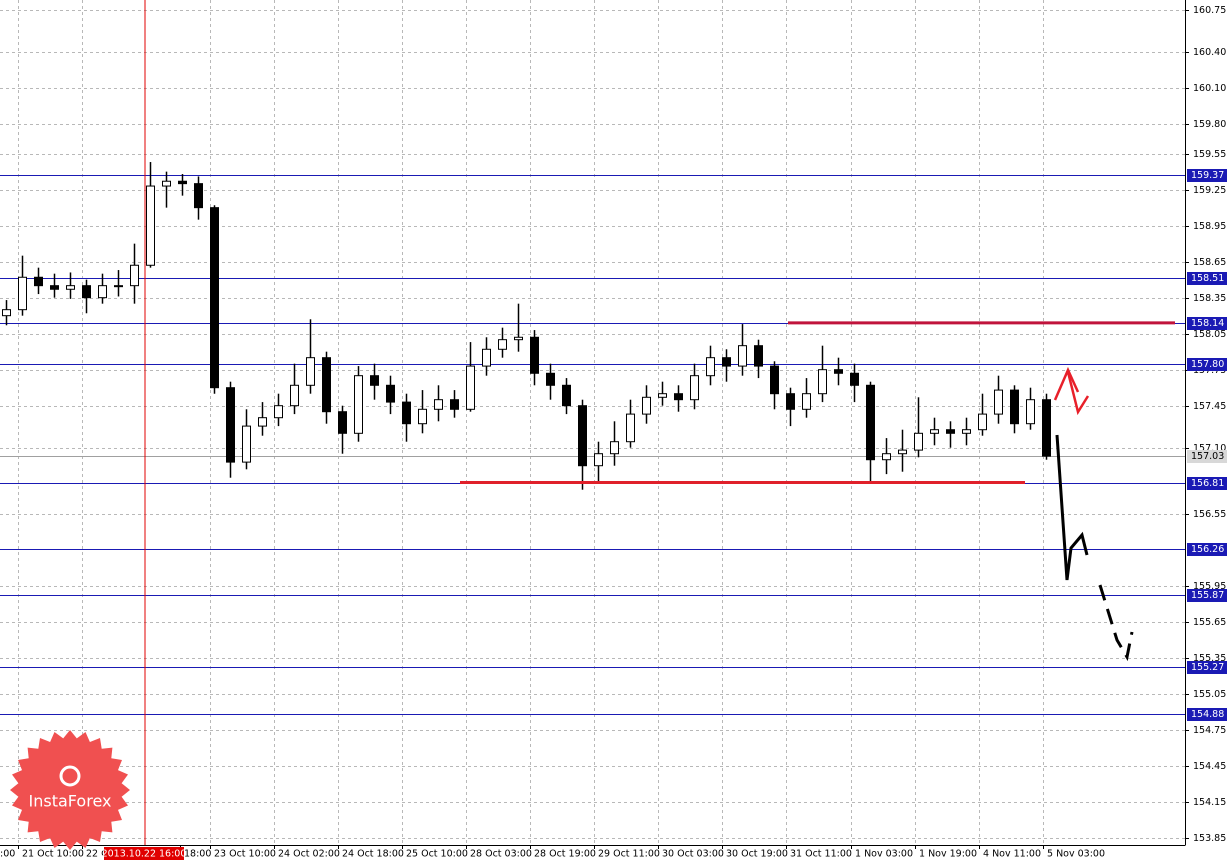 The height and width of the screenshot is (861, 1229). What do you see at coordinates (1012, 854) in the screenshot?
I see `x-tick-label: 4 Nov 11:00` at bounding box center [1012, 854].